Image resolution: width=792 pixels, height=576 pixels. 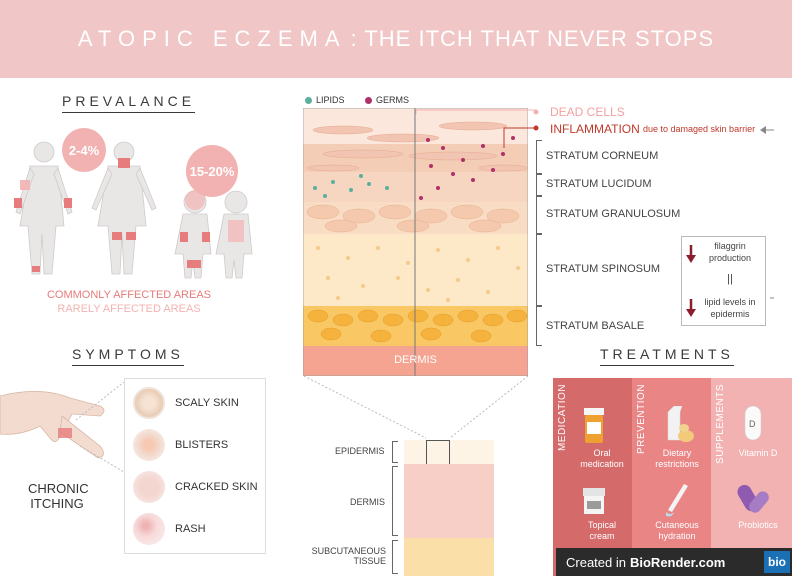 I want to click on cracked-skin-icon, so click(x=149, y=487).